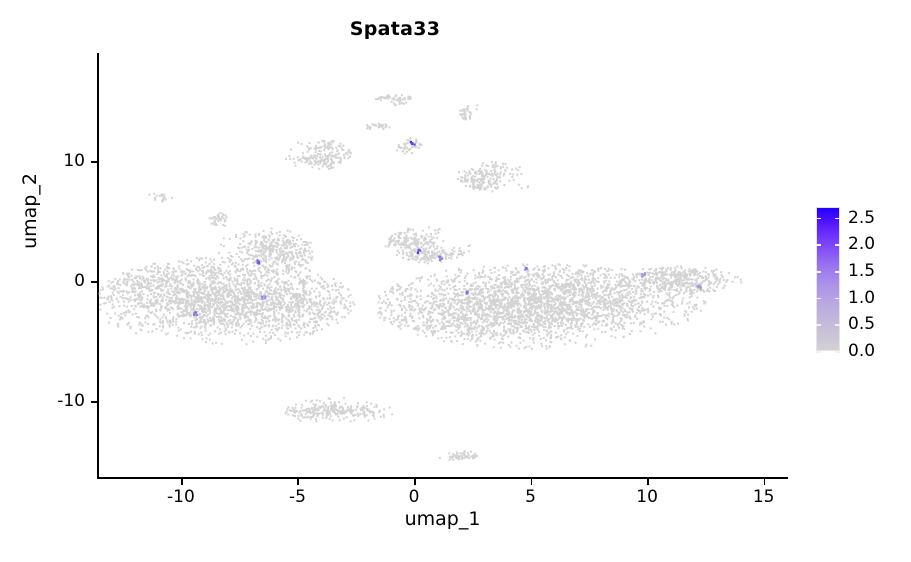 The width and height of the screenshot is (911, 562). Describe the element at coordinates (442, 478) in the screenshot. I see `x-axis-spine` at that location.